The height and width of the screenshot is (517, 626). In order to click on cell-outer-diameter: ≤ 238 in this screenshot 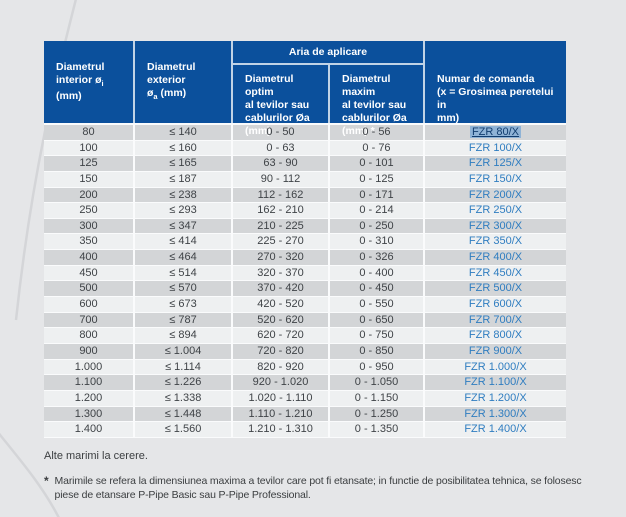, I will do `click(184, 195)`.